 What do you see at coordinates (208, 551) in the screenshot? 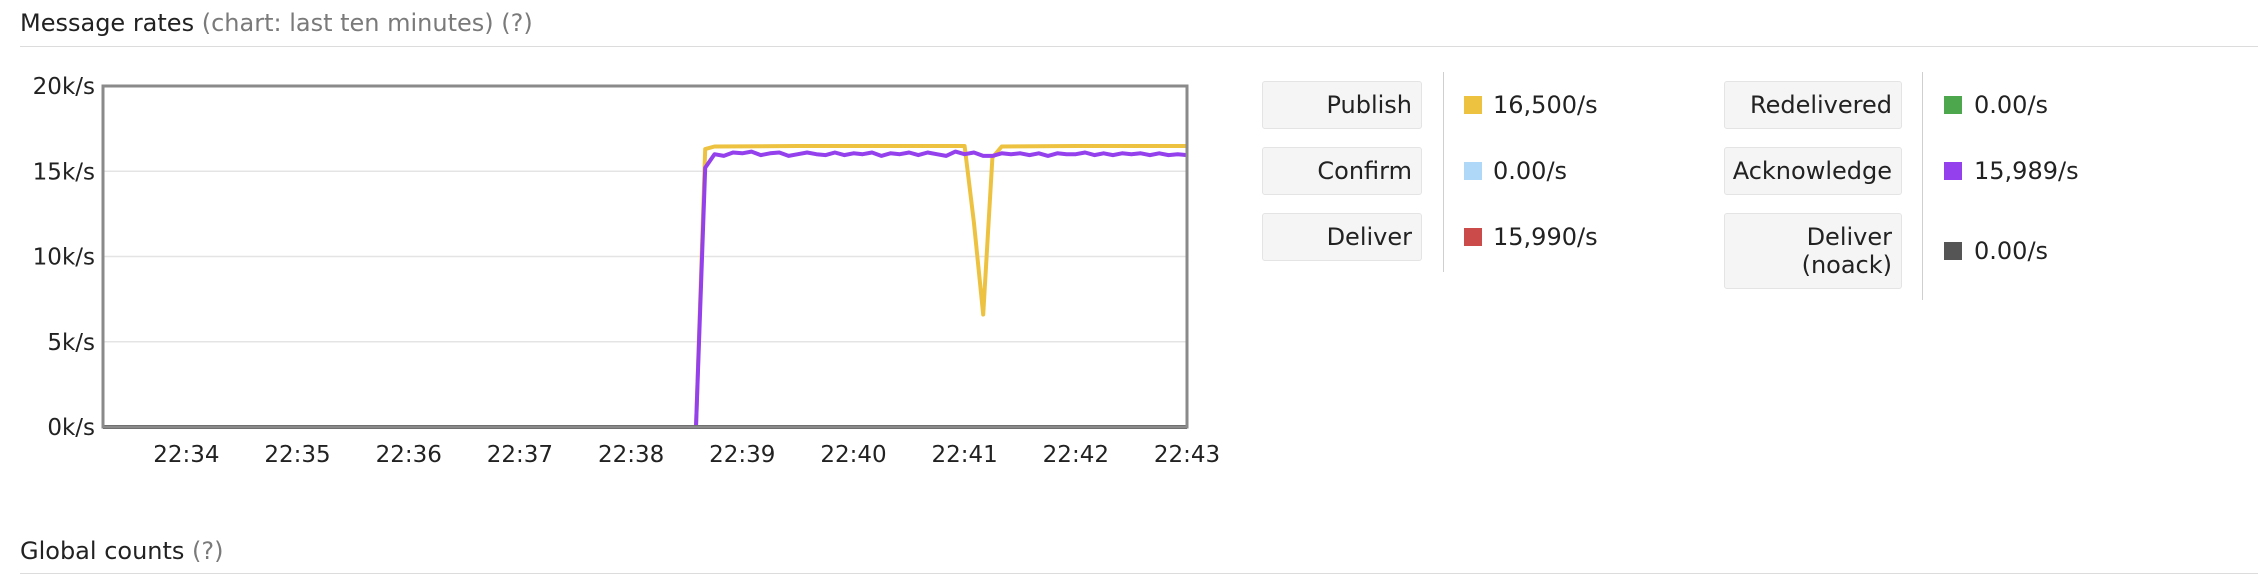
I see `global-counts-help-link: (?)` at bounding box center [208, 551].